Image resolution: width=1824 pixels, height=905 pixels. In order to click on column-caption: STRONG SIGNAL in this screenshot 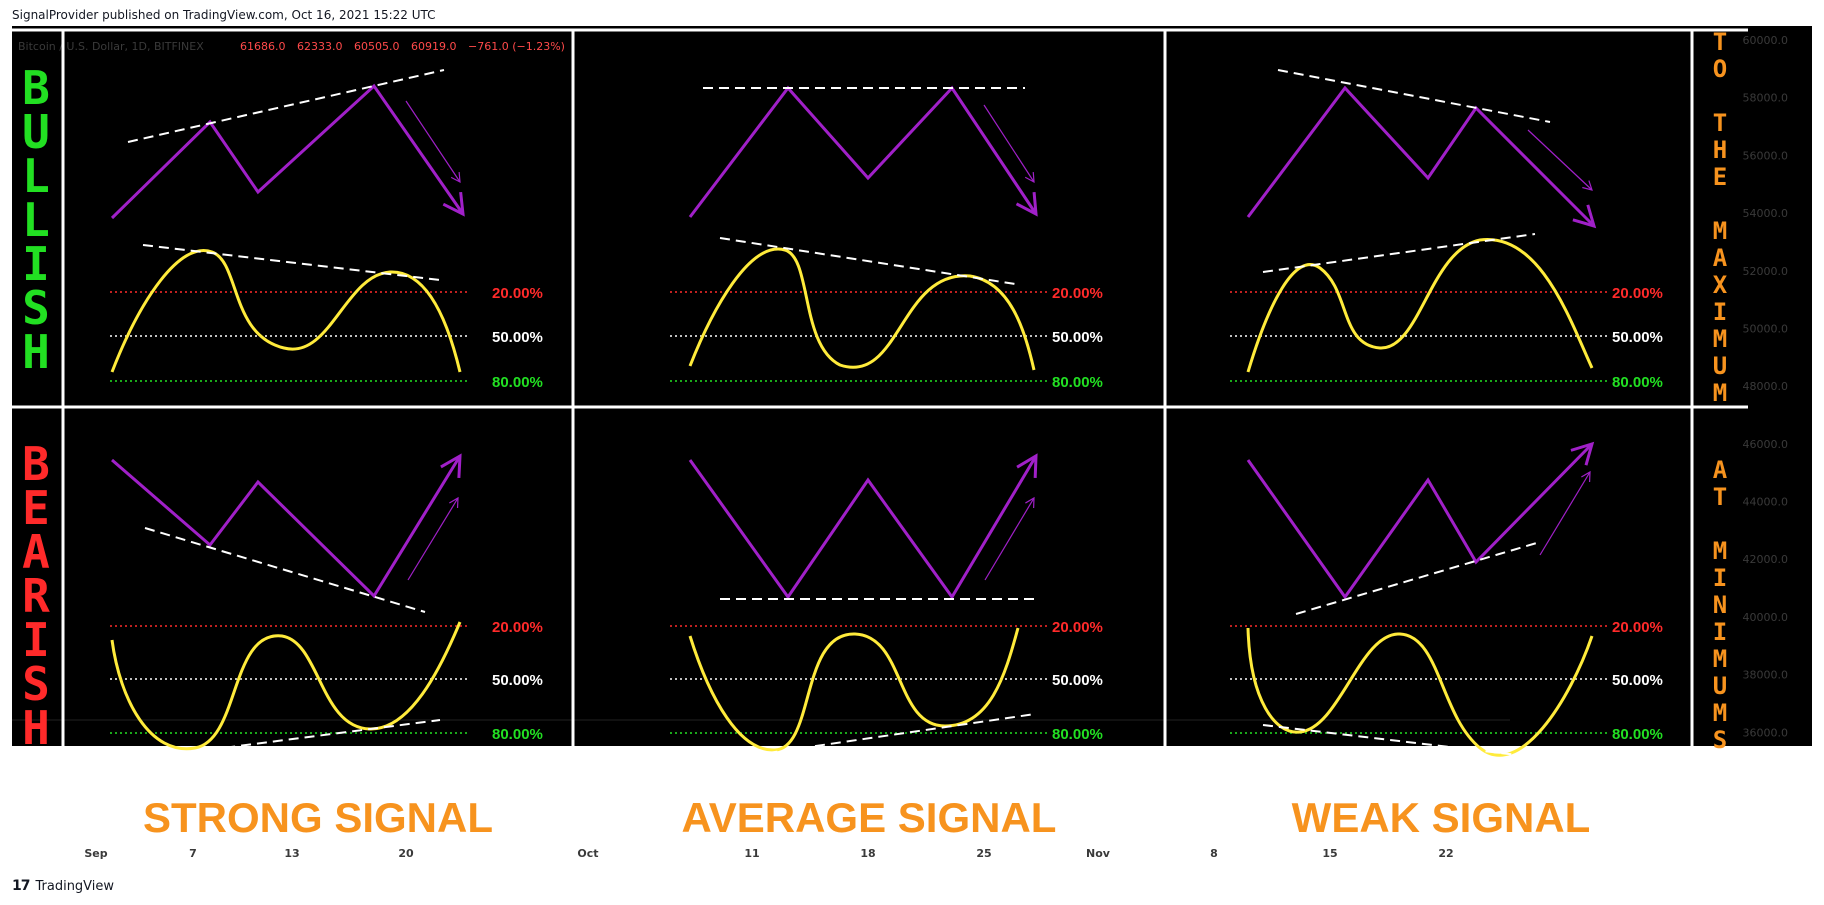, I will do `click(318, 817)`.